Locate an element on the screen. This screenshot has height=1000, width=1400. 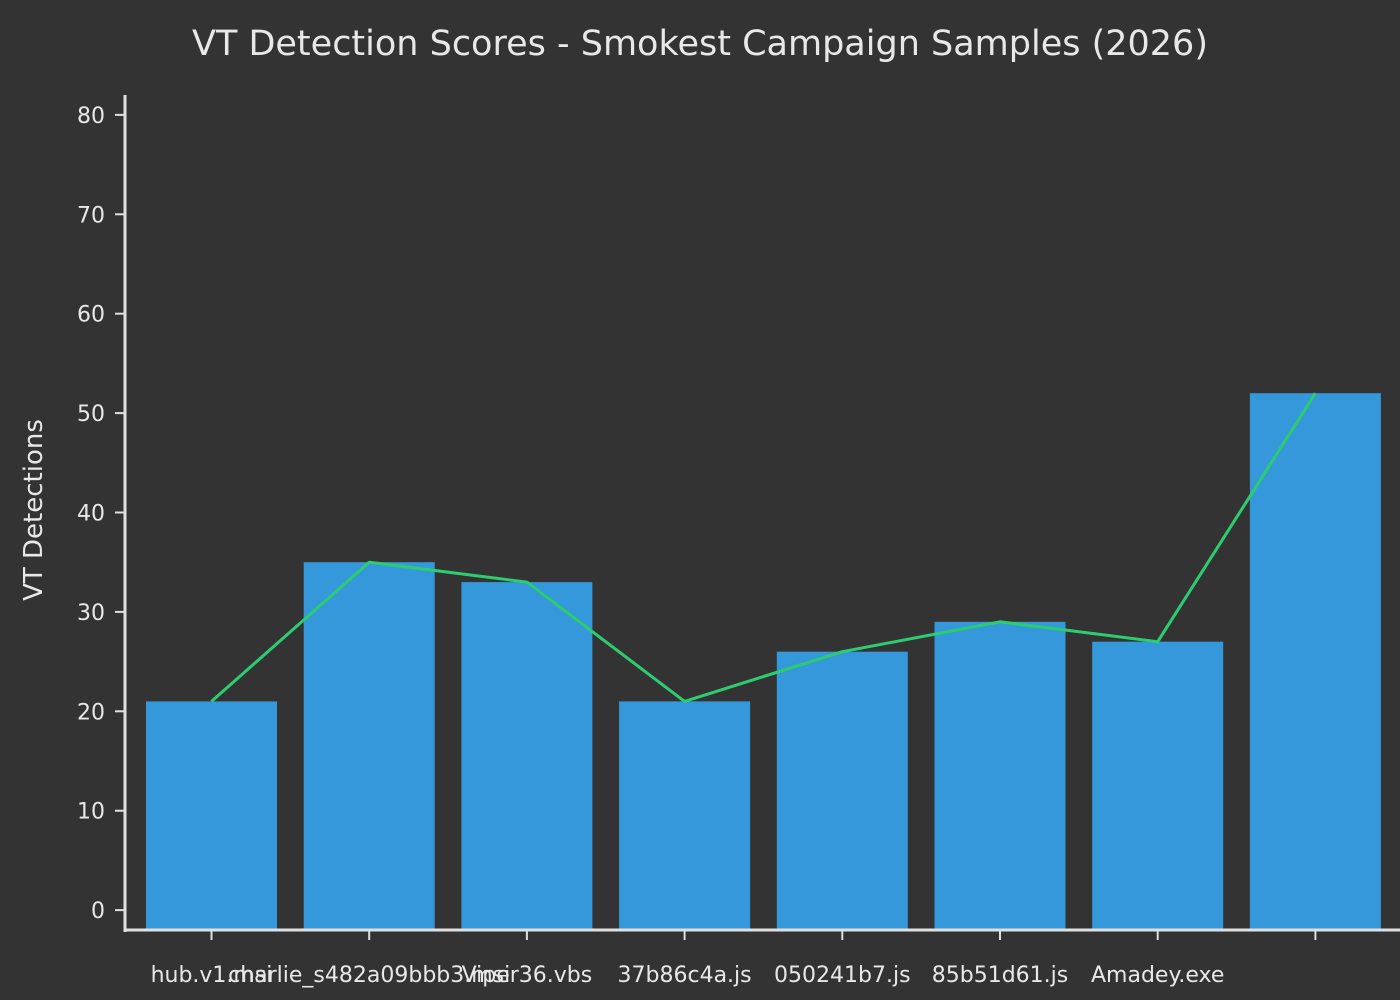
x-tick-label-3: 37b86c4a.js is located at coordinates (685, 975).